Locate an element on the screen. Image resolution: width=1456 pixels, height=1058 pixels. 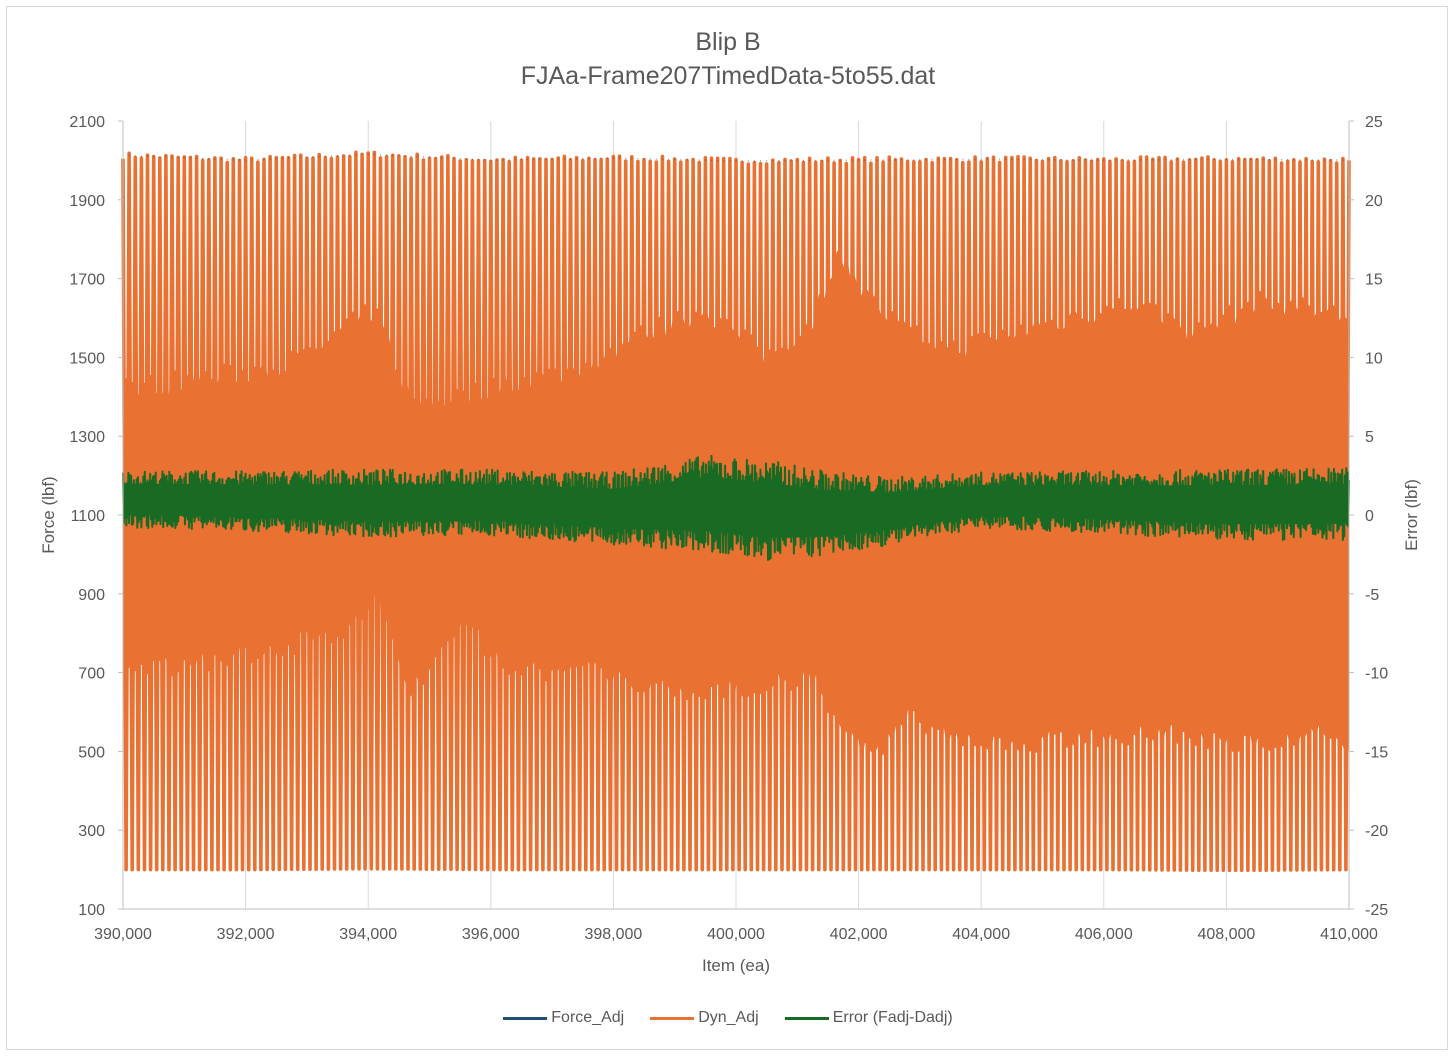
legend-item-force-adj: Force_Adj is located at coordinates (563, 1018).